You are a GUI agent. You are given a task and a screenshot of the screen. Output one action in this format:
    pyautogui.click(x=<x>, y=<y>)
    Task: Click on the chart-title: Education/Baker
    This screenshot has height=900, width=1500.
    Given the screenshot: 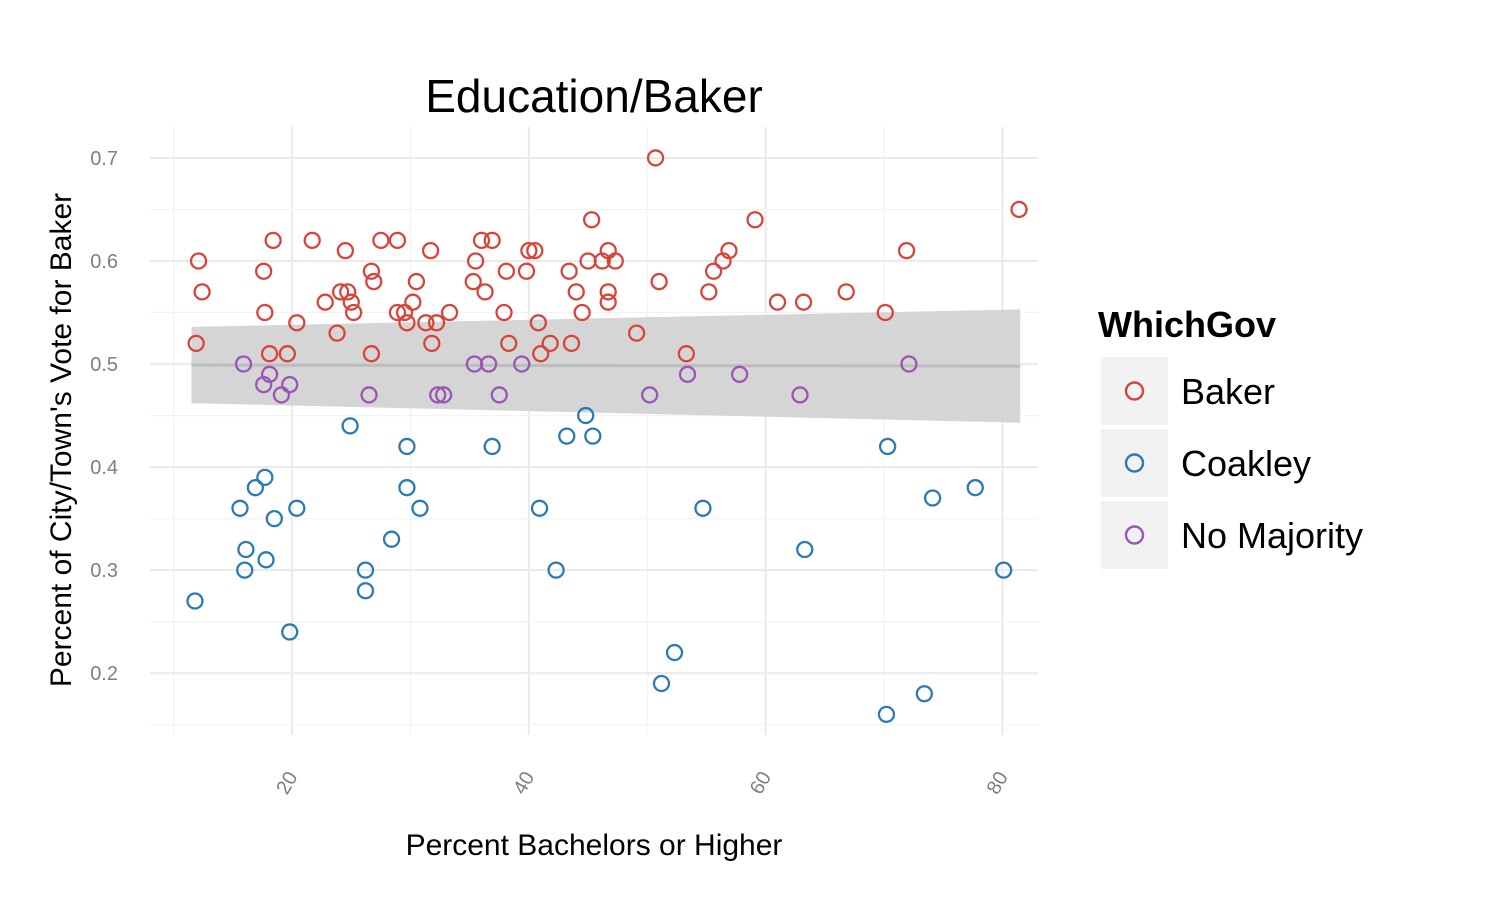 What is the action you would take?
    pyautogui.click(x=594, y=96)
    